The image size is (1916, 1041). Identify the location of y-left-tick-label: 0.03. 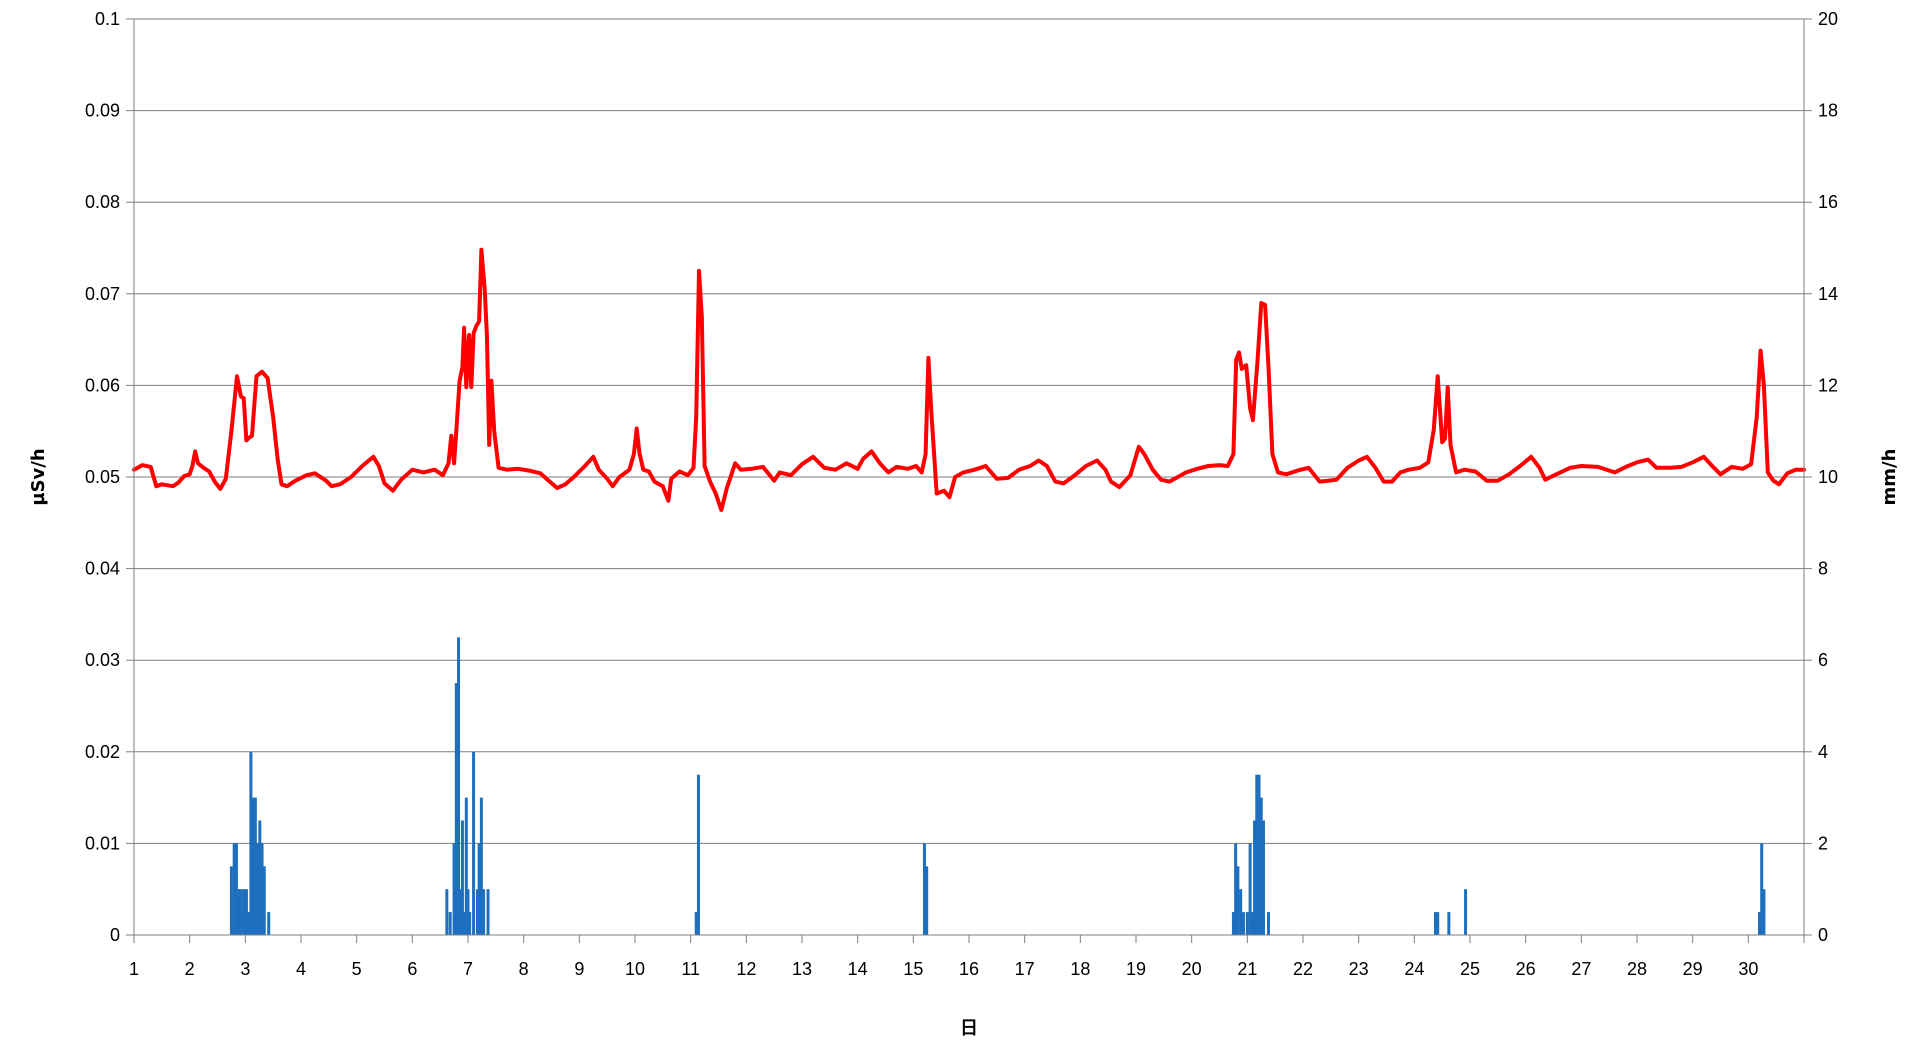
(102, 660).